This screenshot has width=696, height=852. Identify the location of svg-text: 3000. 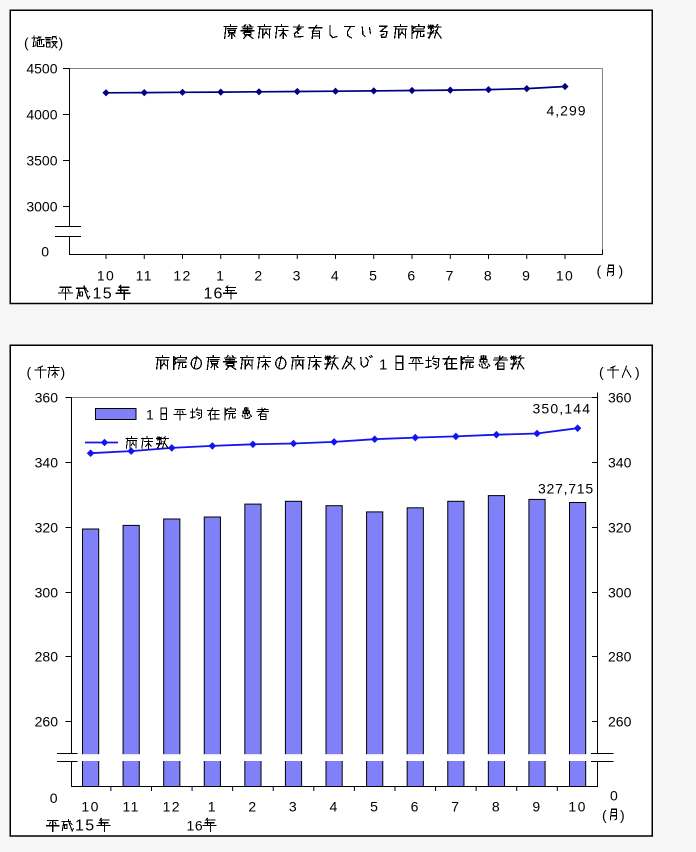
(41, 207).